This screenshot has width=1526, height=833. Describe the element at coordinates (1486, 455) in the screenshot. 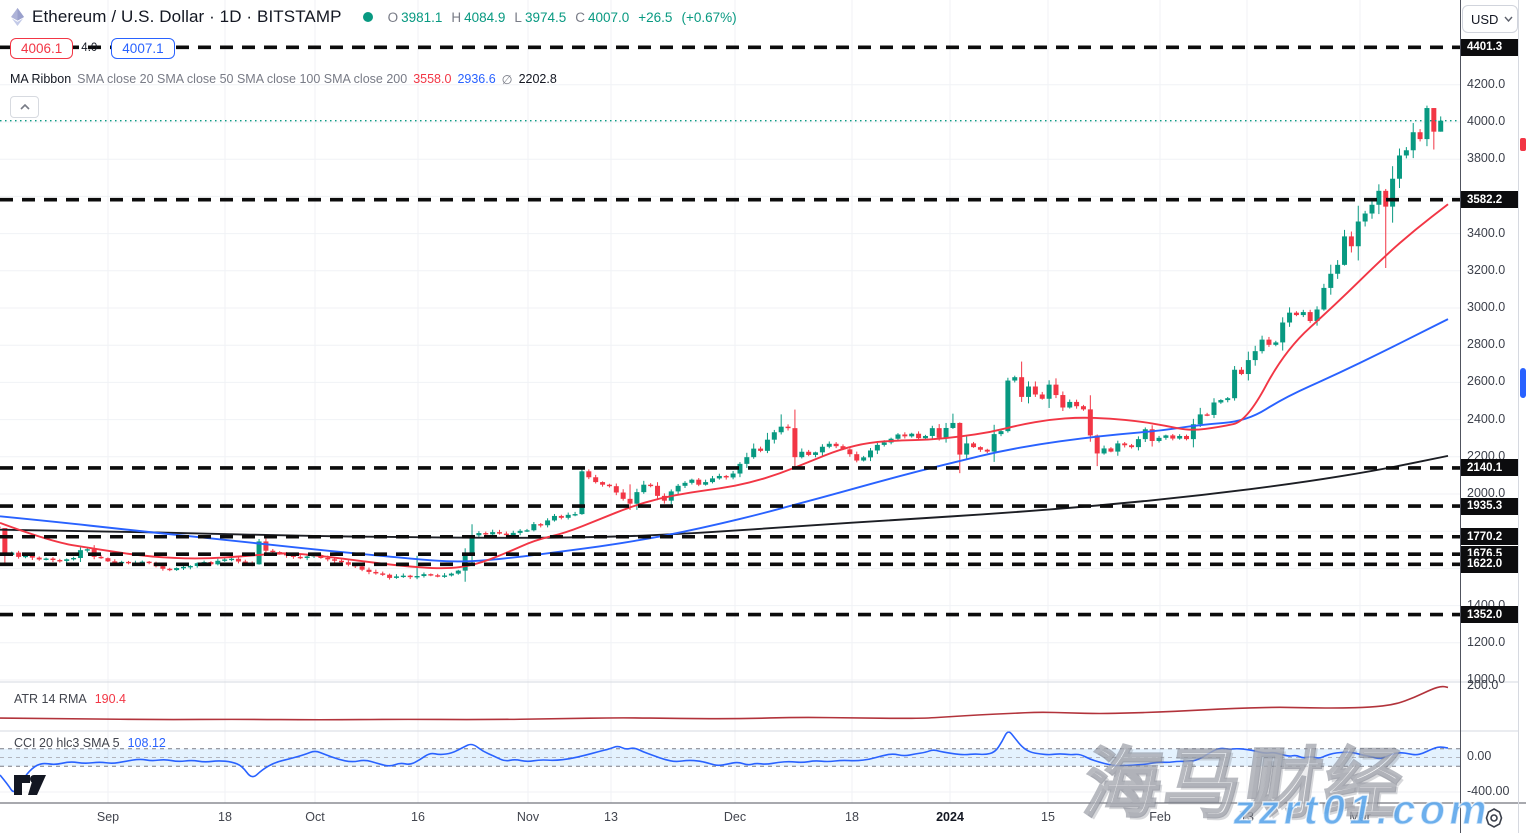

I see `price-axis-label: 2200.0` at that location.